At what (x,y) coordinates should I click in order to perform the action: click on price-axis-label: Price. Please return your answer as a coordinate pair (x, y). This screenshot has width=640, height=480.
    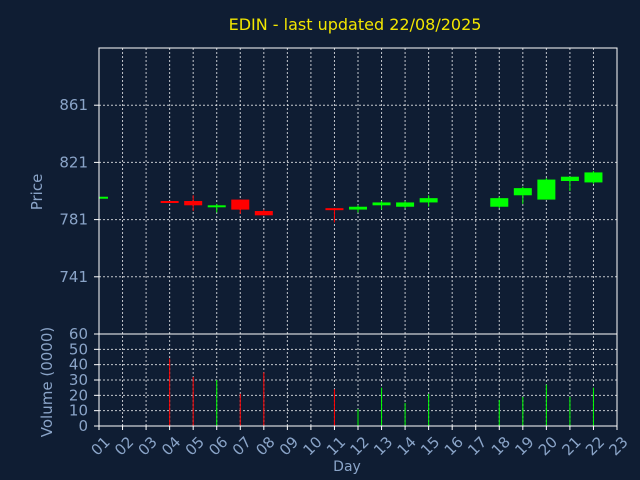
    Looking at the image, I should click on (37, 192).